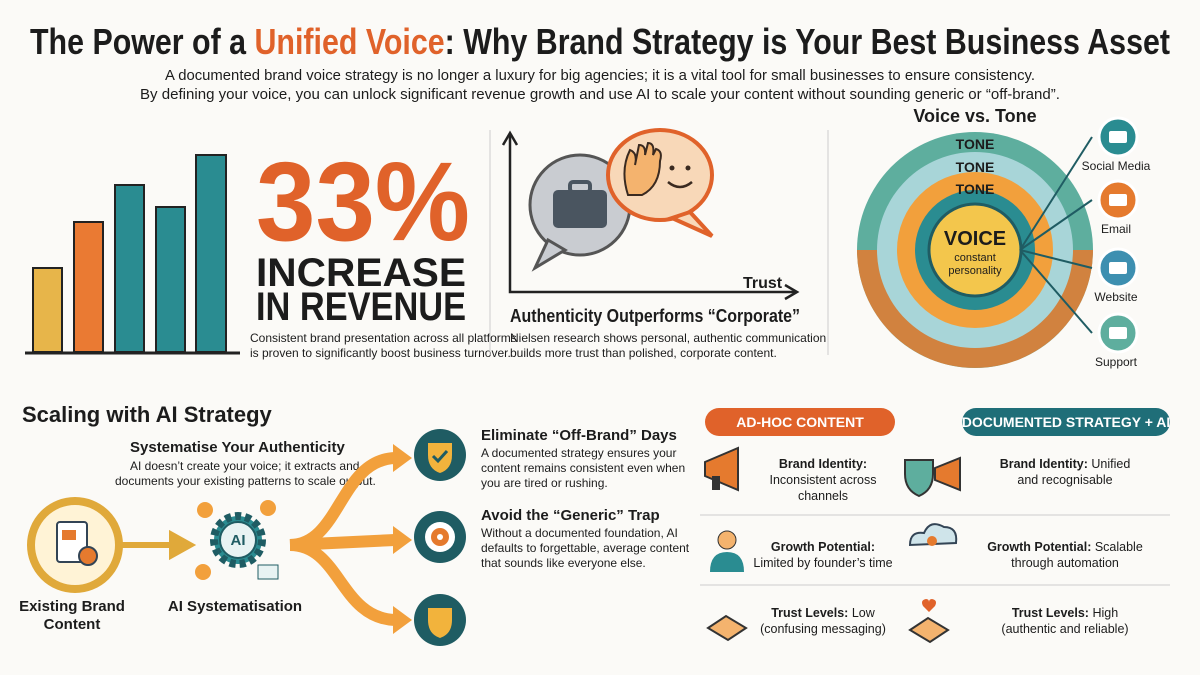 This screenshot has width=1200, height=675. Describe the element at coordinates (578, 453) in the screenshot. I see `outcome-text: A documented strategy ensures your` at that location.